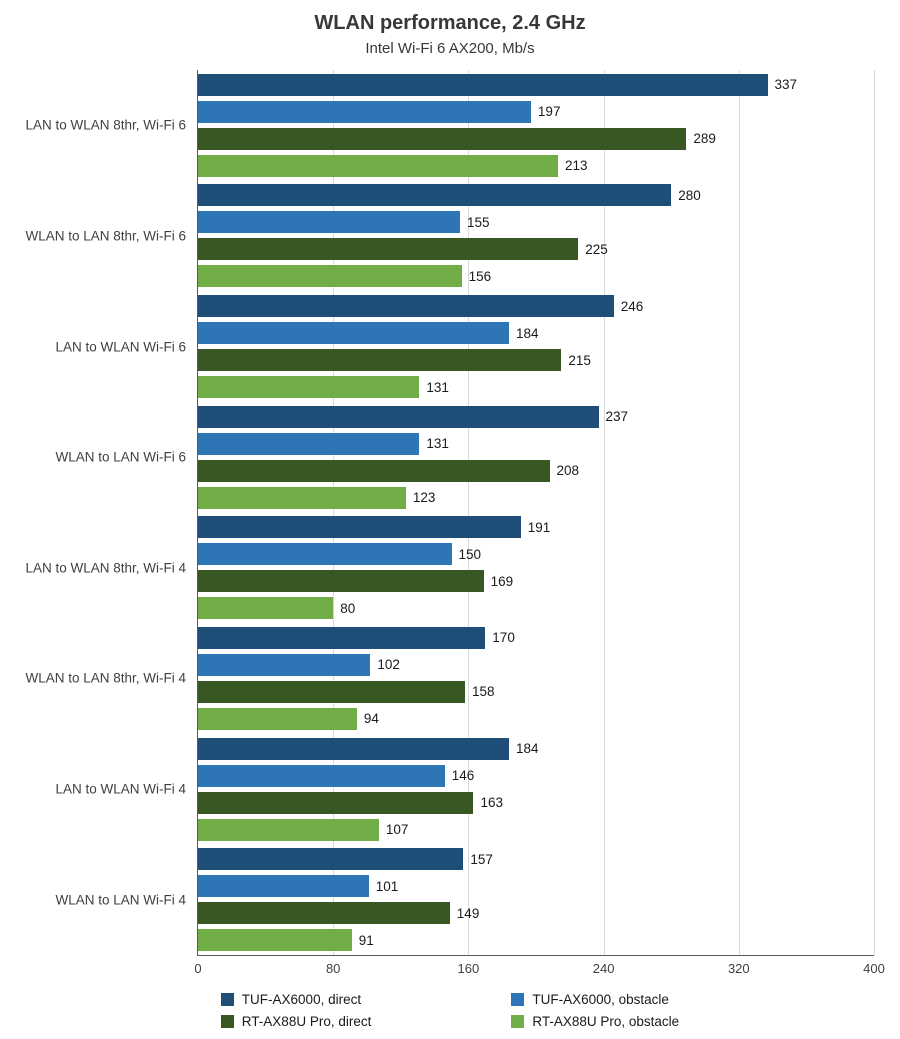  Describe the element at coordinates (536, 664) in the screenshot. I see `bar-line: 102` at that location.